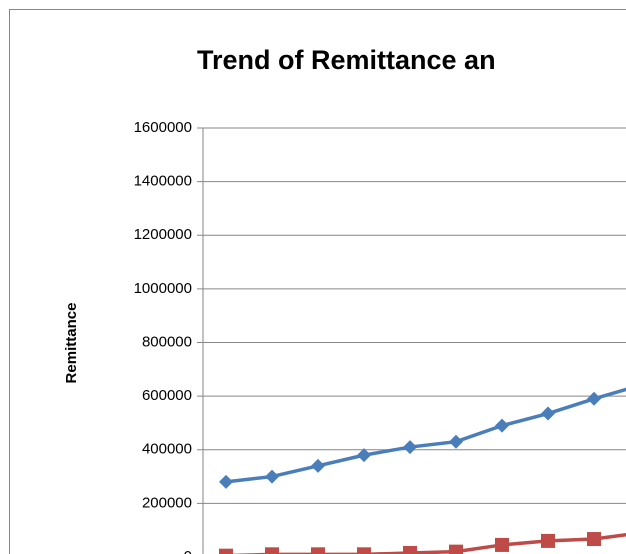 The width and height of the screenshot is (626, 554). I want to click on y-tick-label: 1000000, so click(163, 288).